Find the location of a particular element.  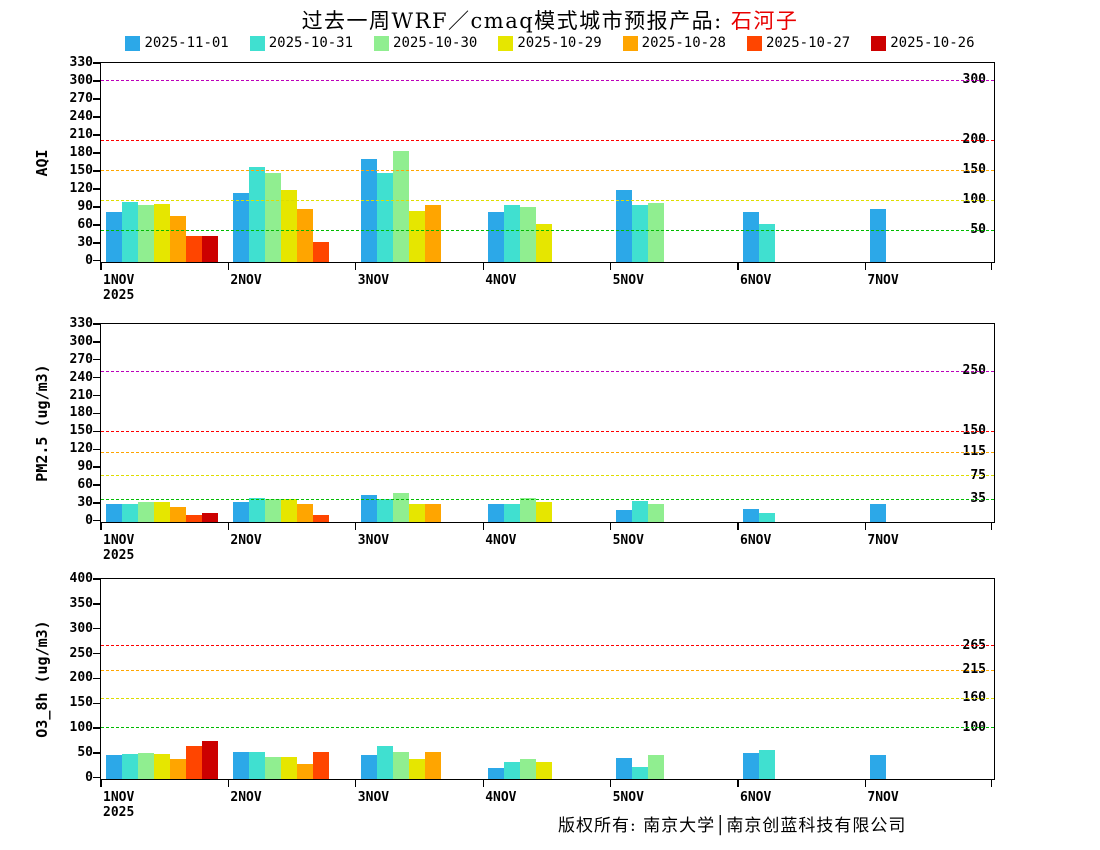

legend-label: 2025-10-31 is located at coordinates (311, 43).